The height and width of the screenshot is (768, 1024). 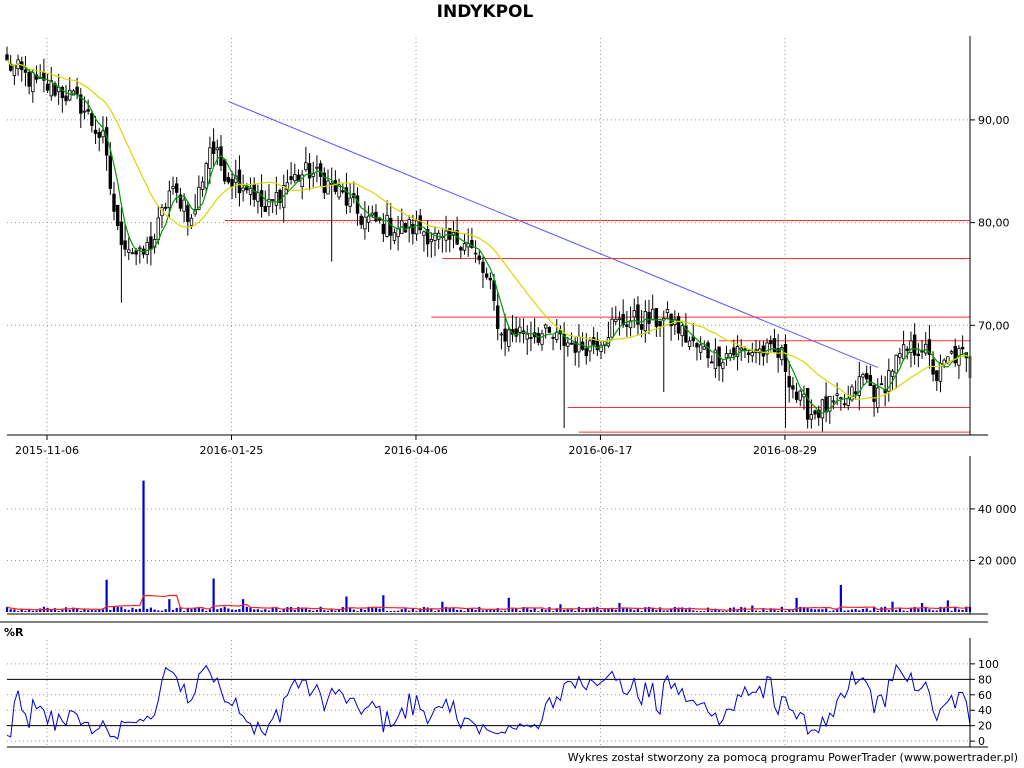 What do you see at coordinates (232, 450) in the screenshot?
I see `date-label: 2016-01-25` at bounding box center [232, 450].